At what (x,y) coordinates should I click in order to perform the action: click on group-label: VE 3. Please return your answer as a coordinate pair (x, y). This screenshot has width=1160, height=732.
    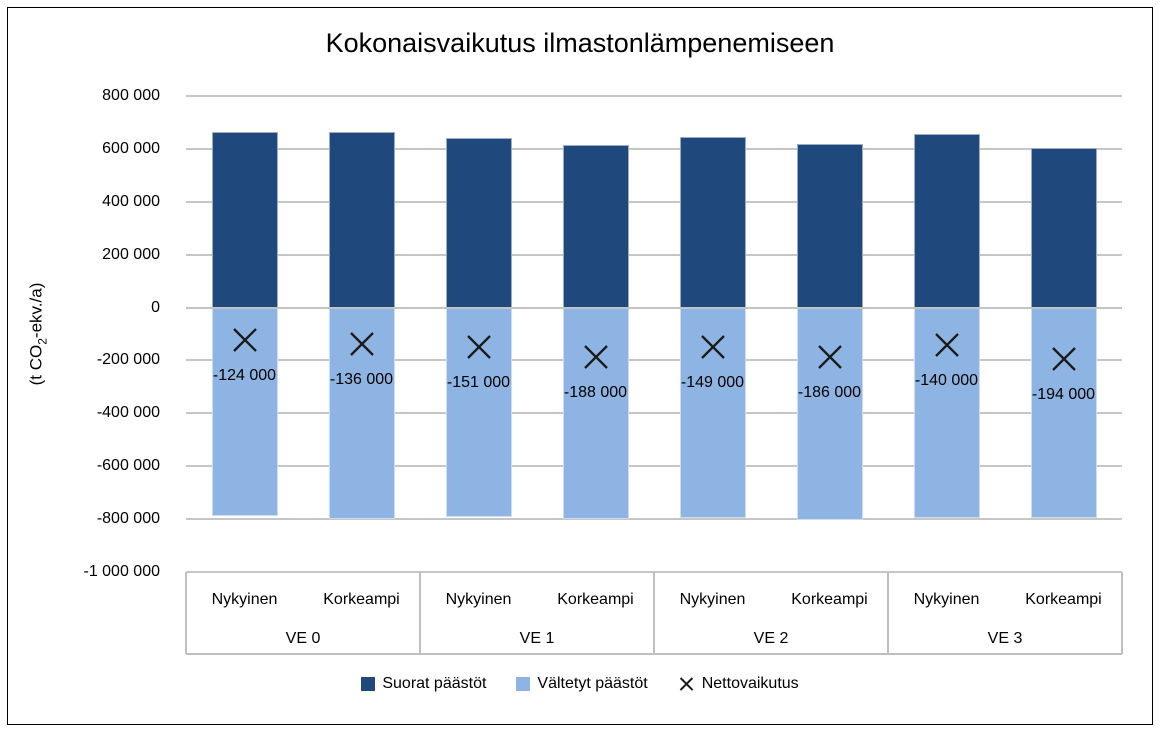
    Looking at the image, I should click on (1005, 638).